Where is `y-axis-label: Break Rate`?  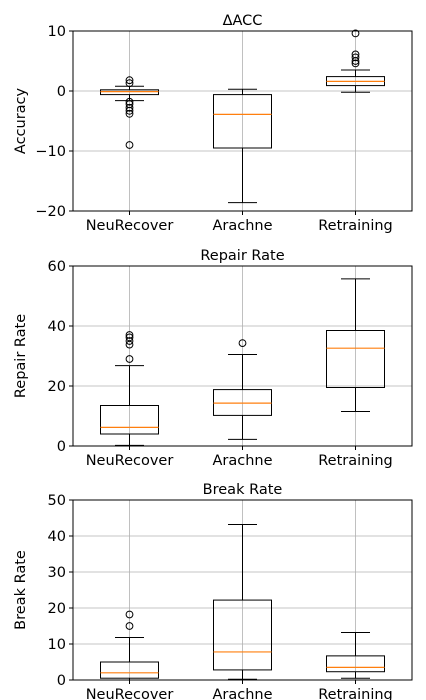 y-axis-label: Break Rate is located at coordinates (21, 590).